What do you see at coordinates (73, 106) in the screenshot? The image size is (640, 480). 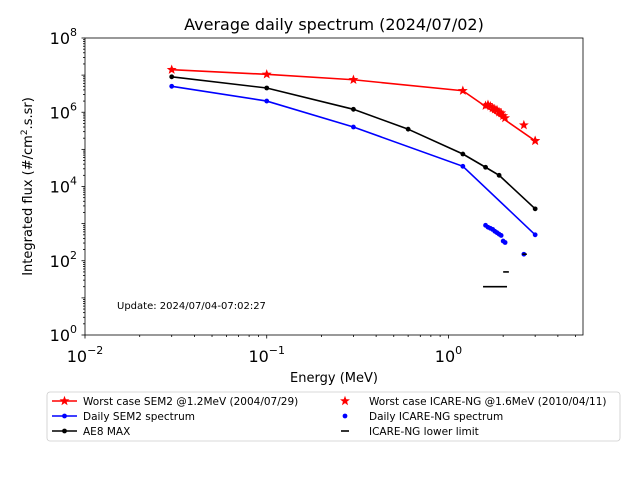 I see `y-tick-label-exponent: 6` at bounding box center [73, 106].